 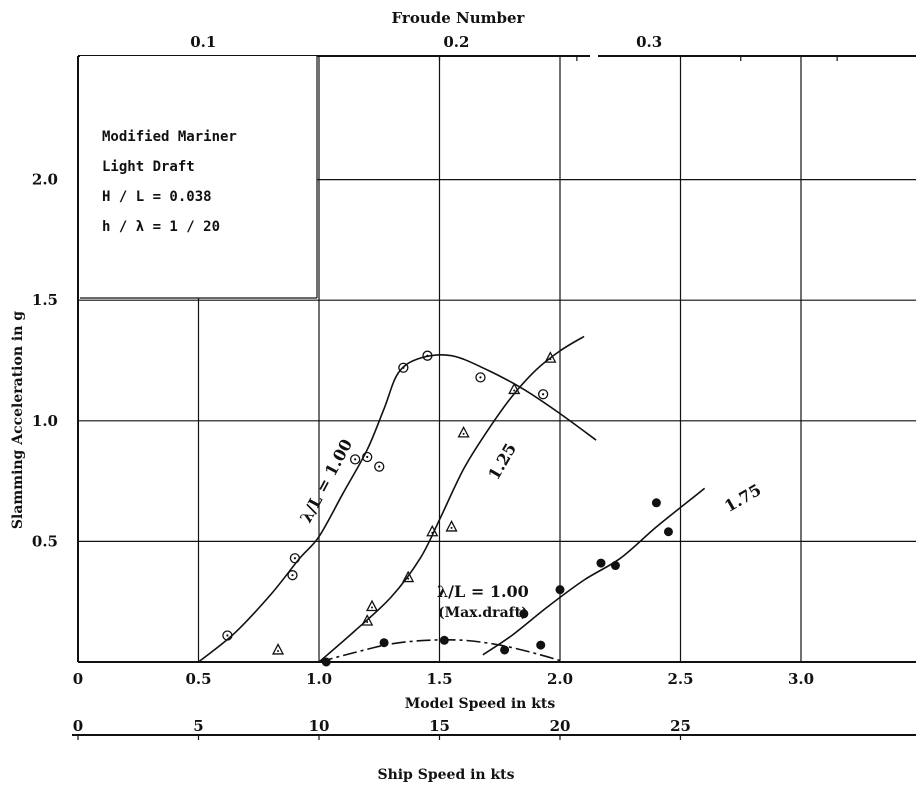 I want to click on y-tick-label: 2.0, so click(x=45, y=180).